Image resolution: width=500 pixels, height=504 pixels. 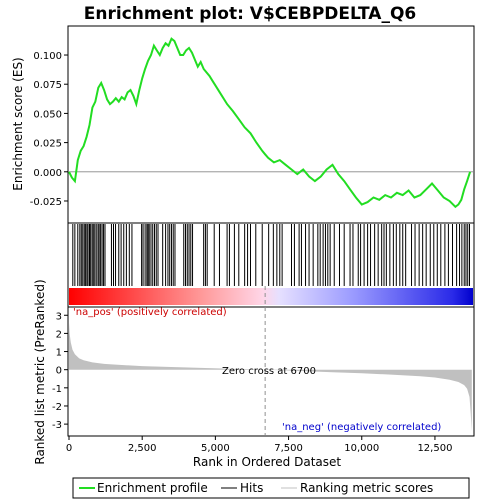 I want to click on metric-x-tick-label: 5,000, so click(x=215, y=448).